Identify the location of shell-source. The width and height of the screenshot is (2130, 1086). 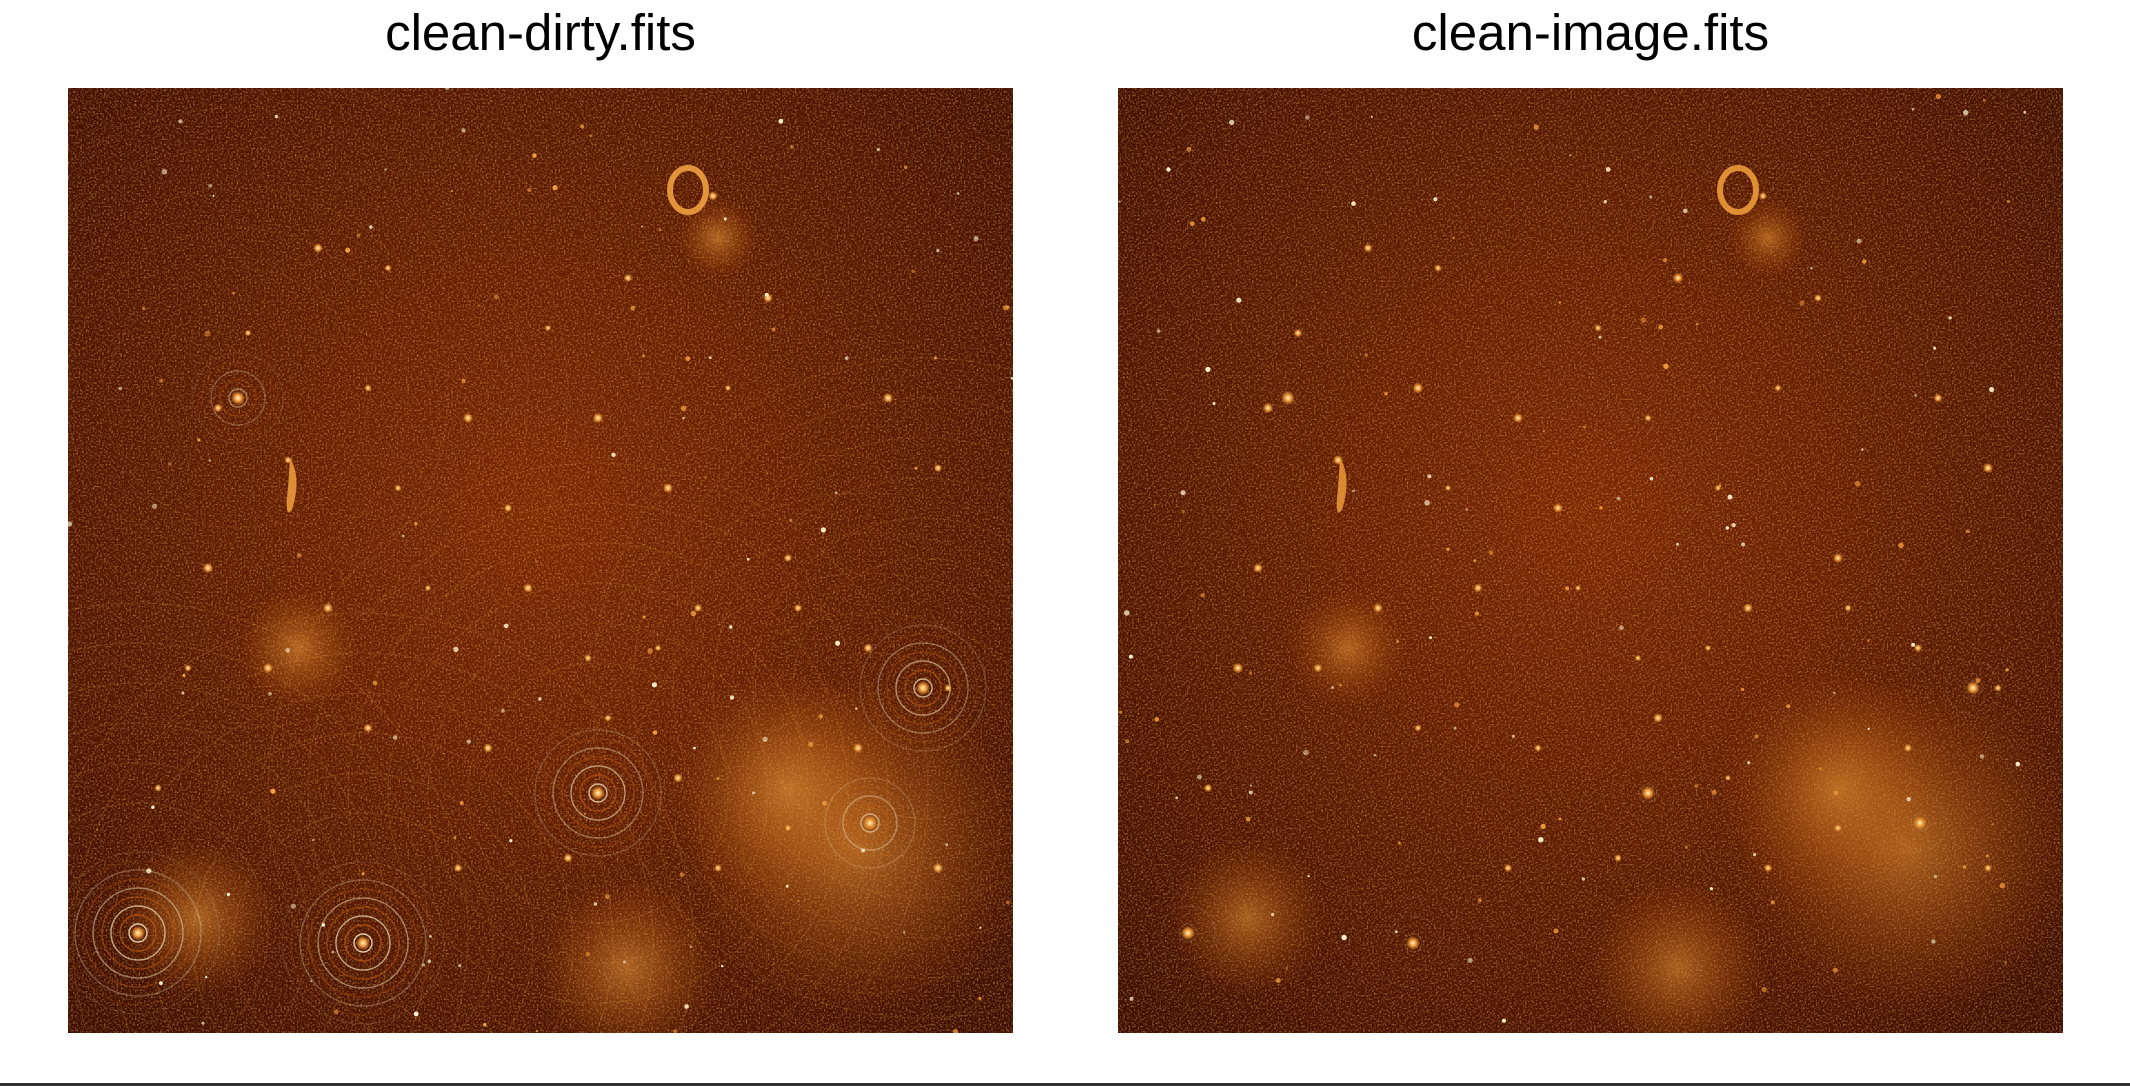
(688, 190).